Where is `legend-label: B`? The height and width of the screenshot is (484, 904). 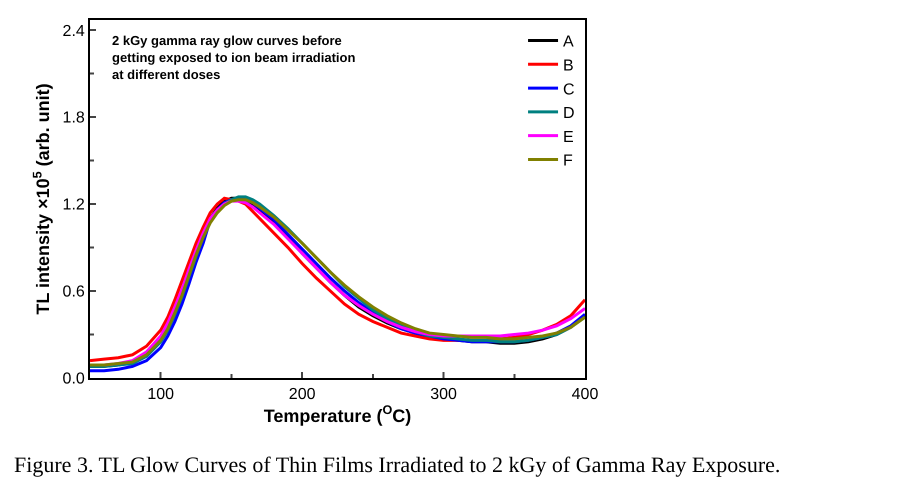
legend-label: B is located at coordinates (568, 66).